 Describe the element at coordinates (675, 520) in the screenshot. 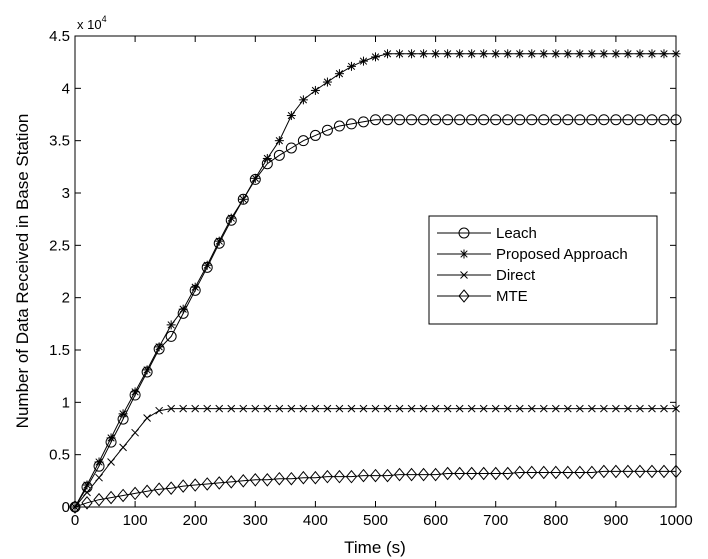

I see `x-tick-label: 1000` at that location.